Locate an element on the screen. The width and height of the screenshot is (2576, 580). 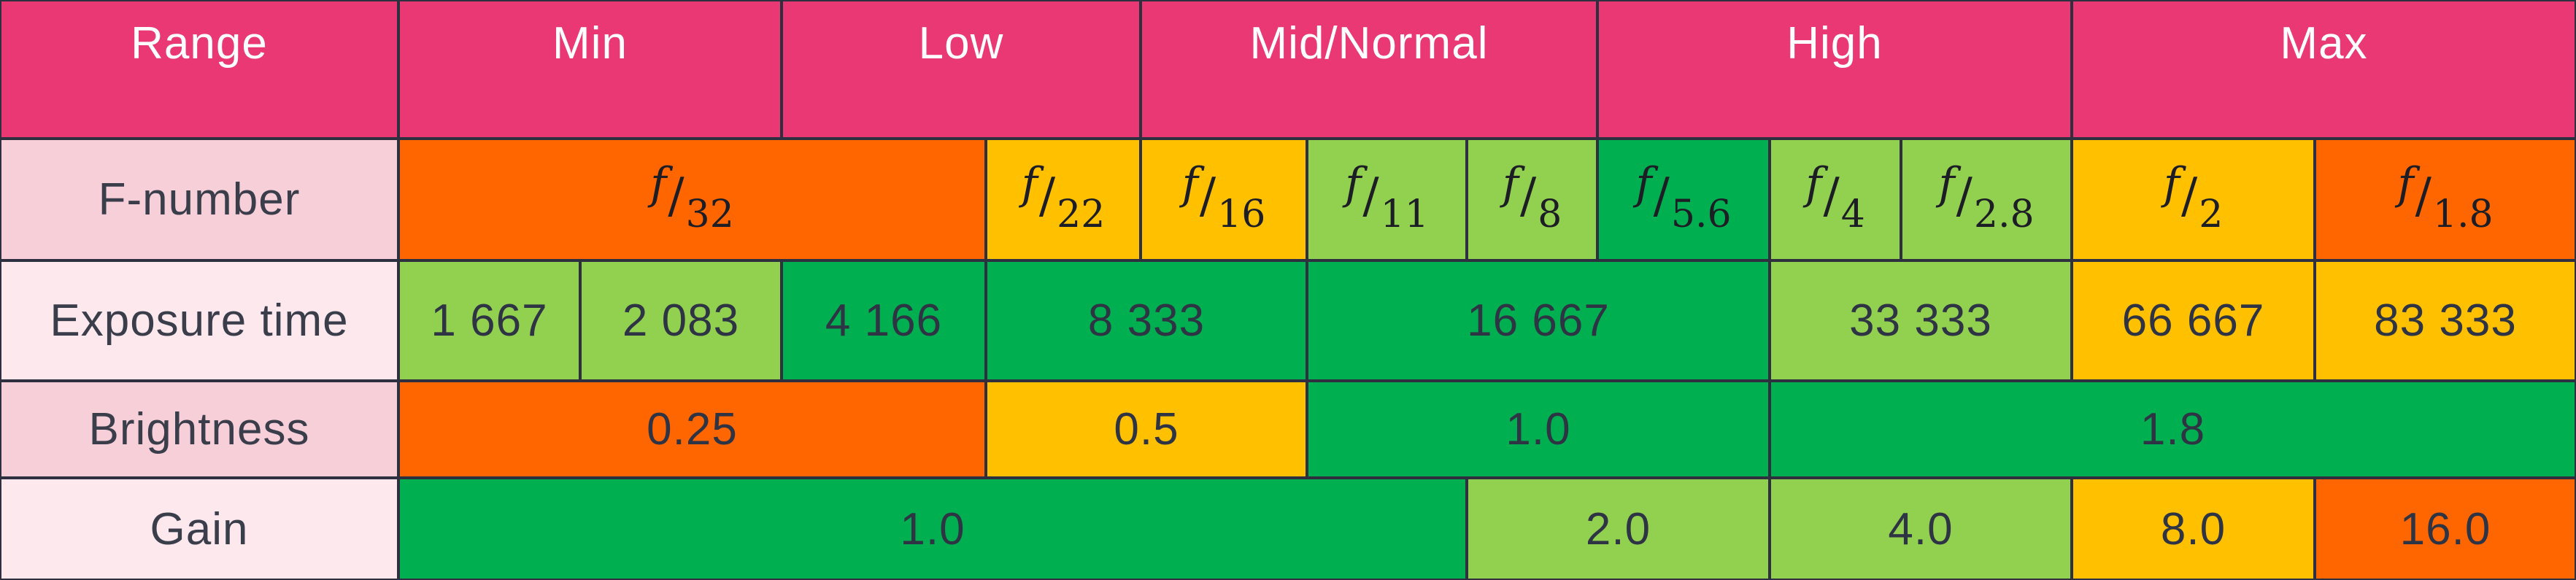
header-high: High is located at coordinates (1835, 69).